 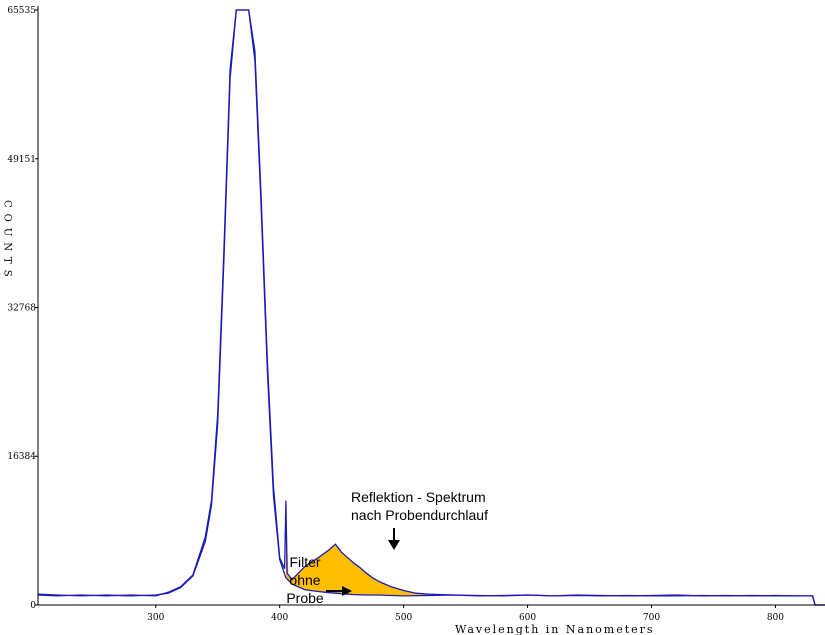 What do you see at coordinates (21, 308) in the screenshot?
I see `y-tick-label: 32768` at bounding box center [21, 308].